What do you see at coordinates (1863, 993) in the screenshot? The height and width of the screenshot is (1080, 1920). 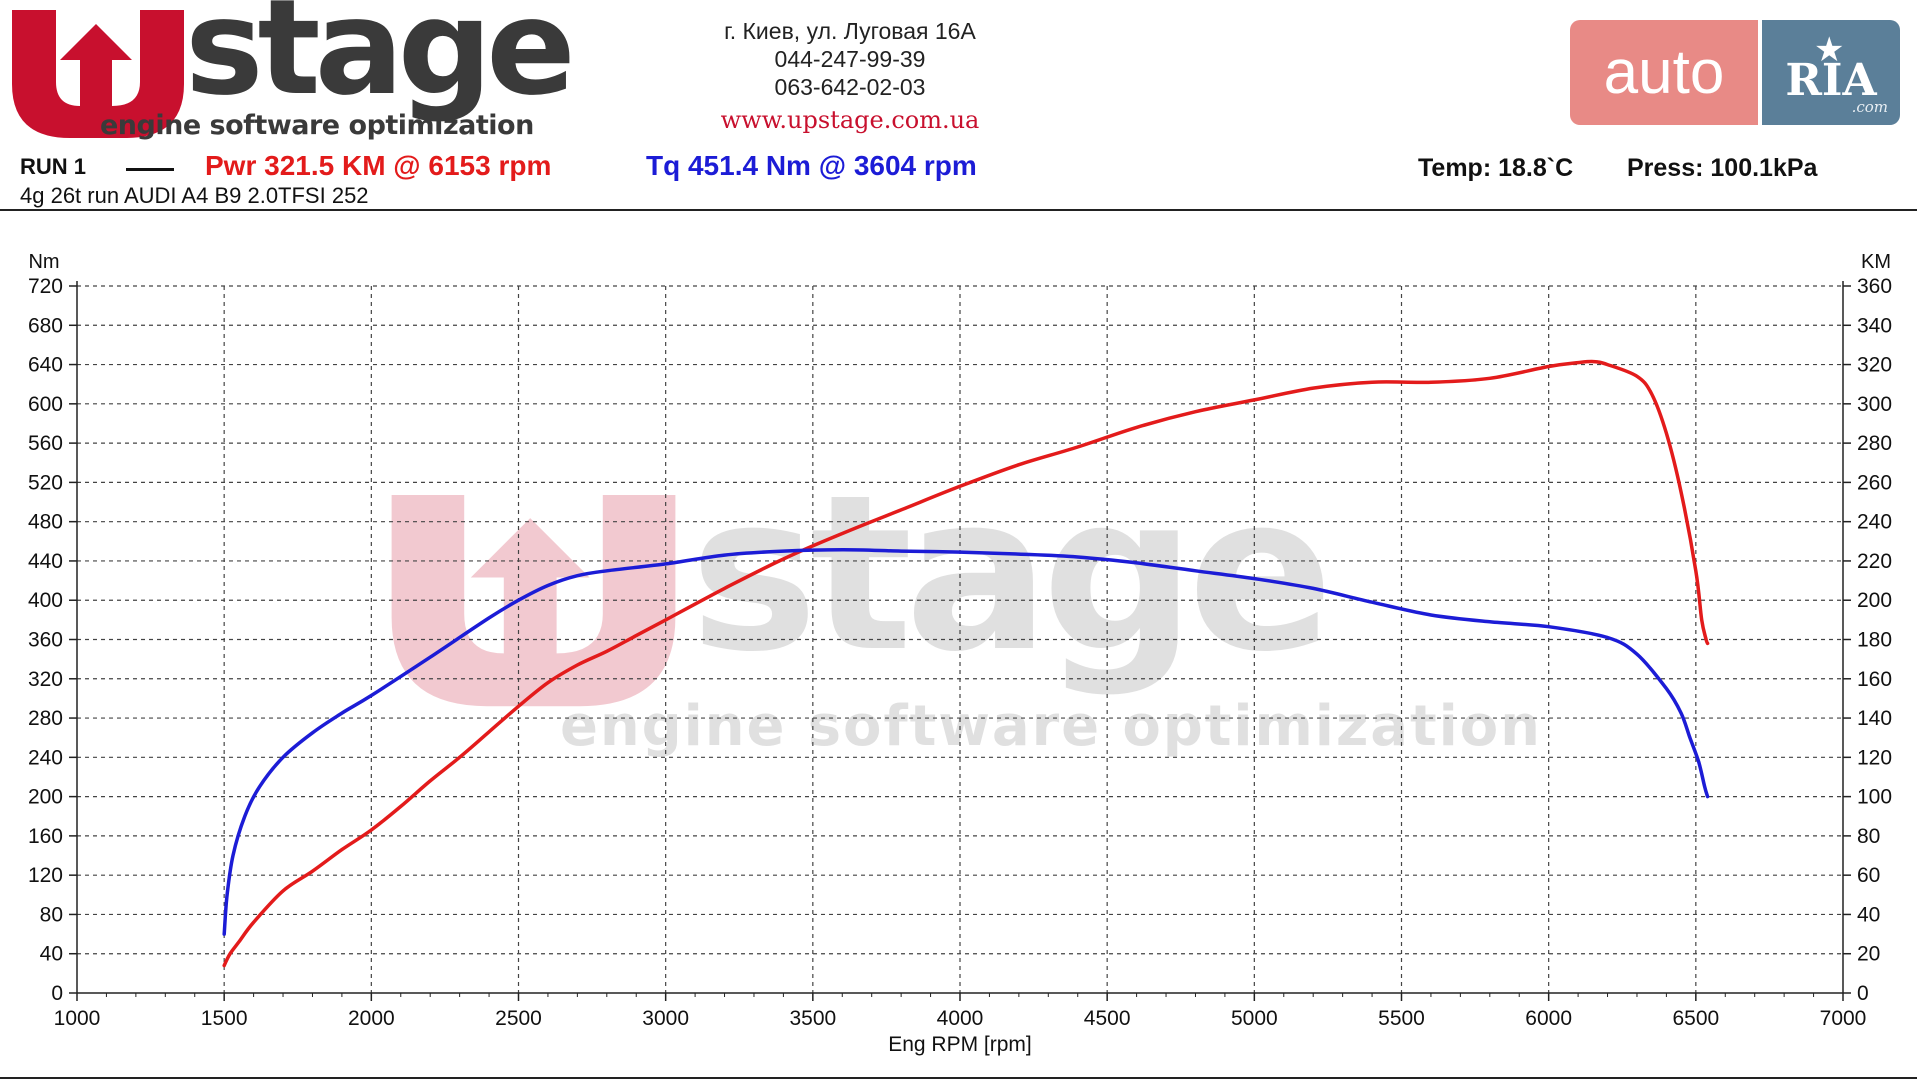 I see `y-right-tick-label: 0` at bounding box center [1863, 993].